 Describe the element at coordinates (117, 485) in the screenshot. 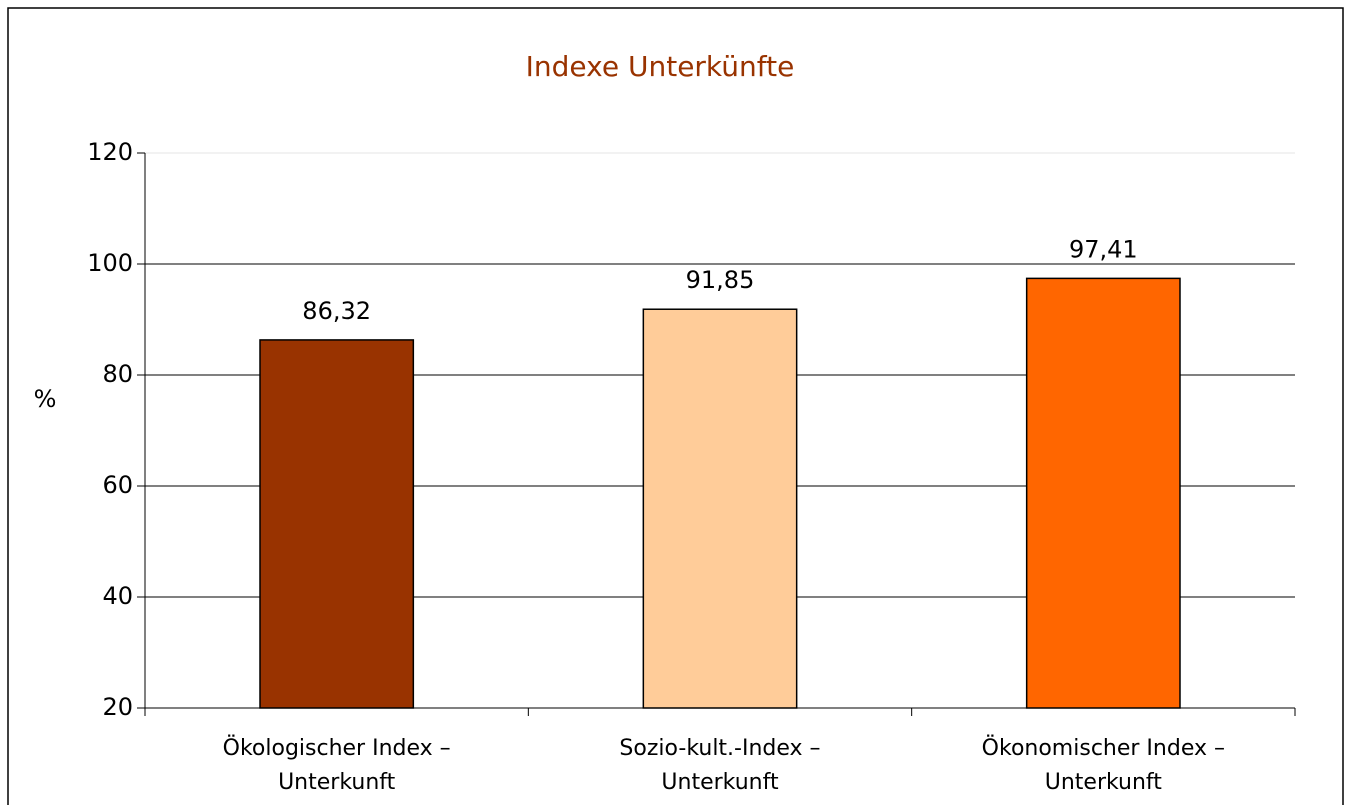

I see `y-tick-label: 60` at that location.